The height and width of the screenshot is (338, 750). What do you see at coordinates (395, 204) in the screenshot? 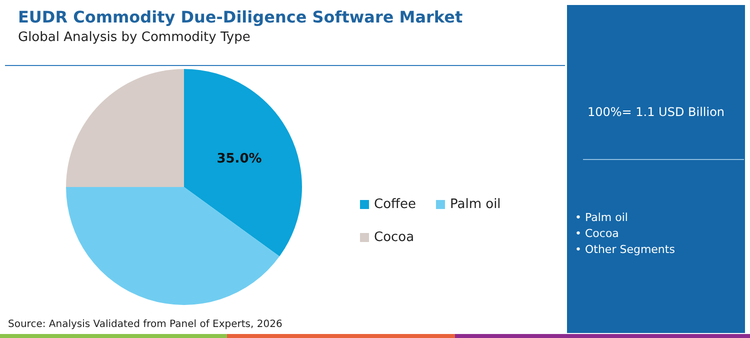
I see `legend-label: Coffee` at bounding box center [395, 204].